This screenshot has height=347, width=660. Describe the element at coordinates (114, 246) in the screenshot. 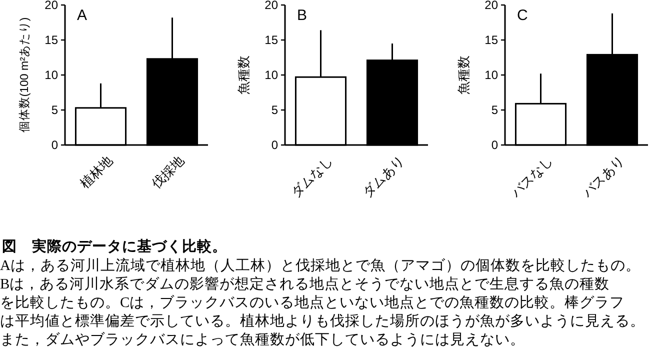

I see `text: 図 実際のデータに基づく比較。` at that location.